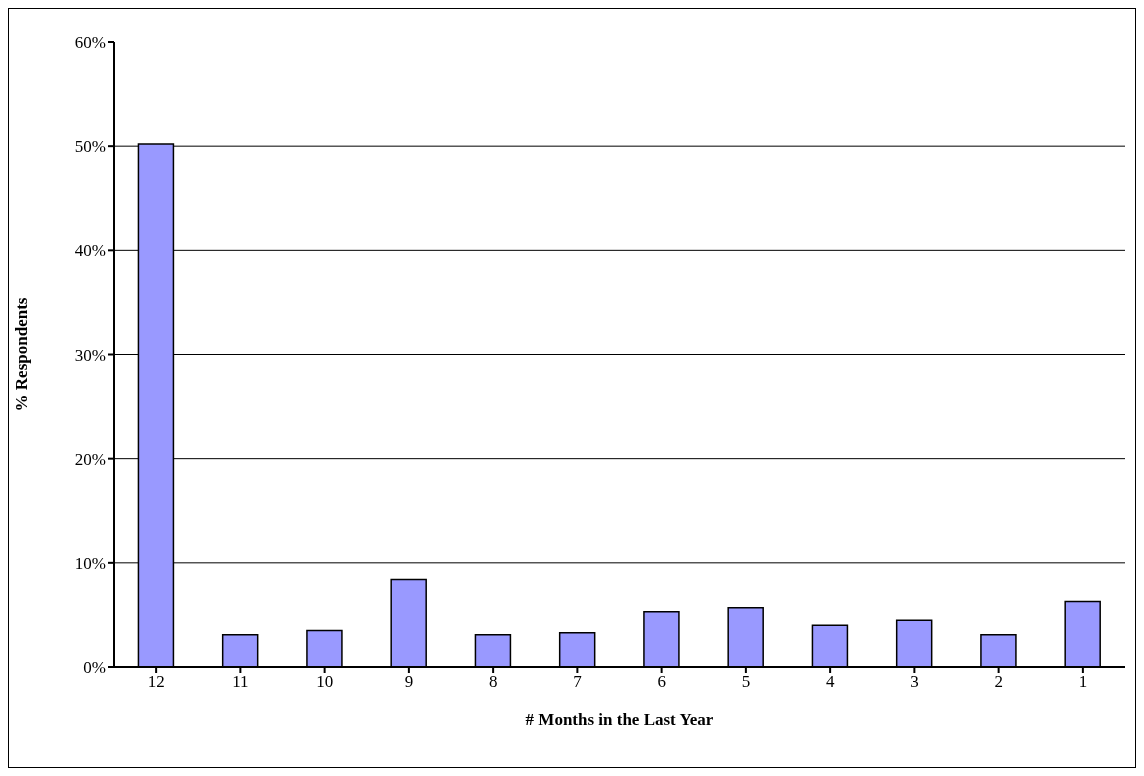  What do you see at coordinates (94, 668) in the screenshot?
I see `y-tick-label: 0%` at bounding box center [94, 668].